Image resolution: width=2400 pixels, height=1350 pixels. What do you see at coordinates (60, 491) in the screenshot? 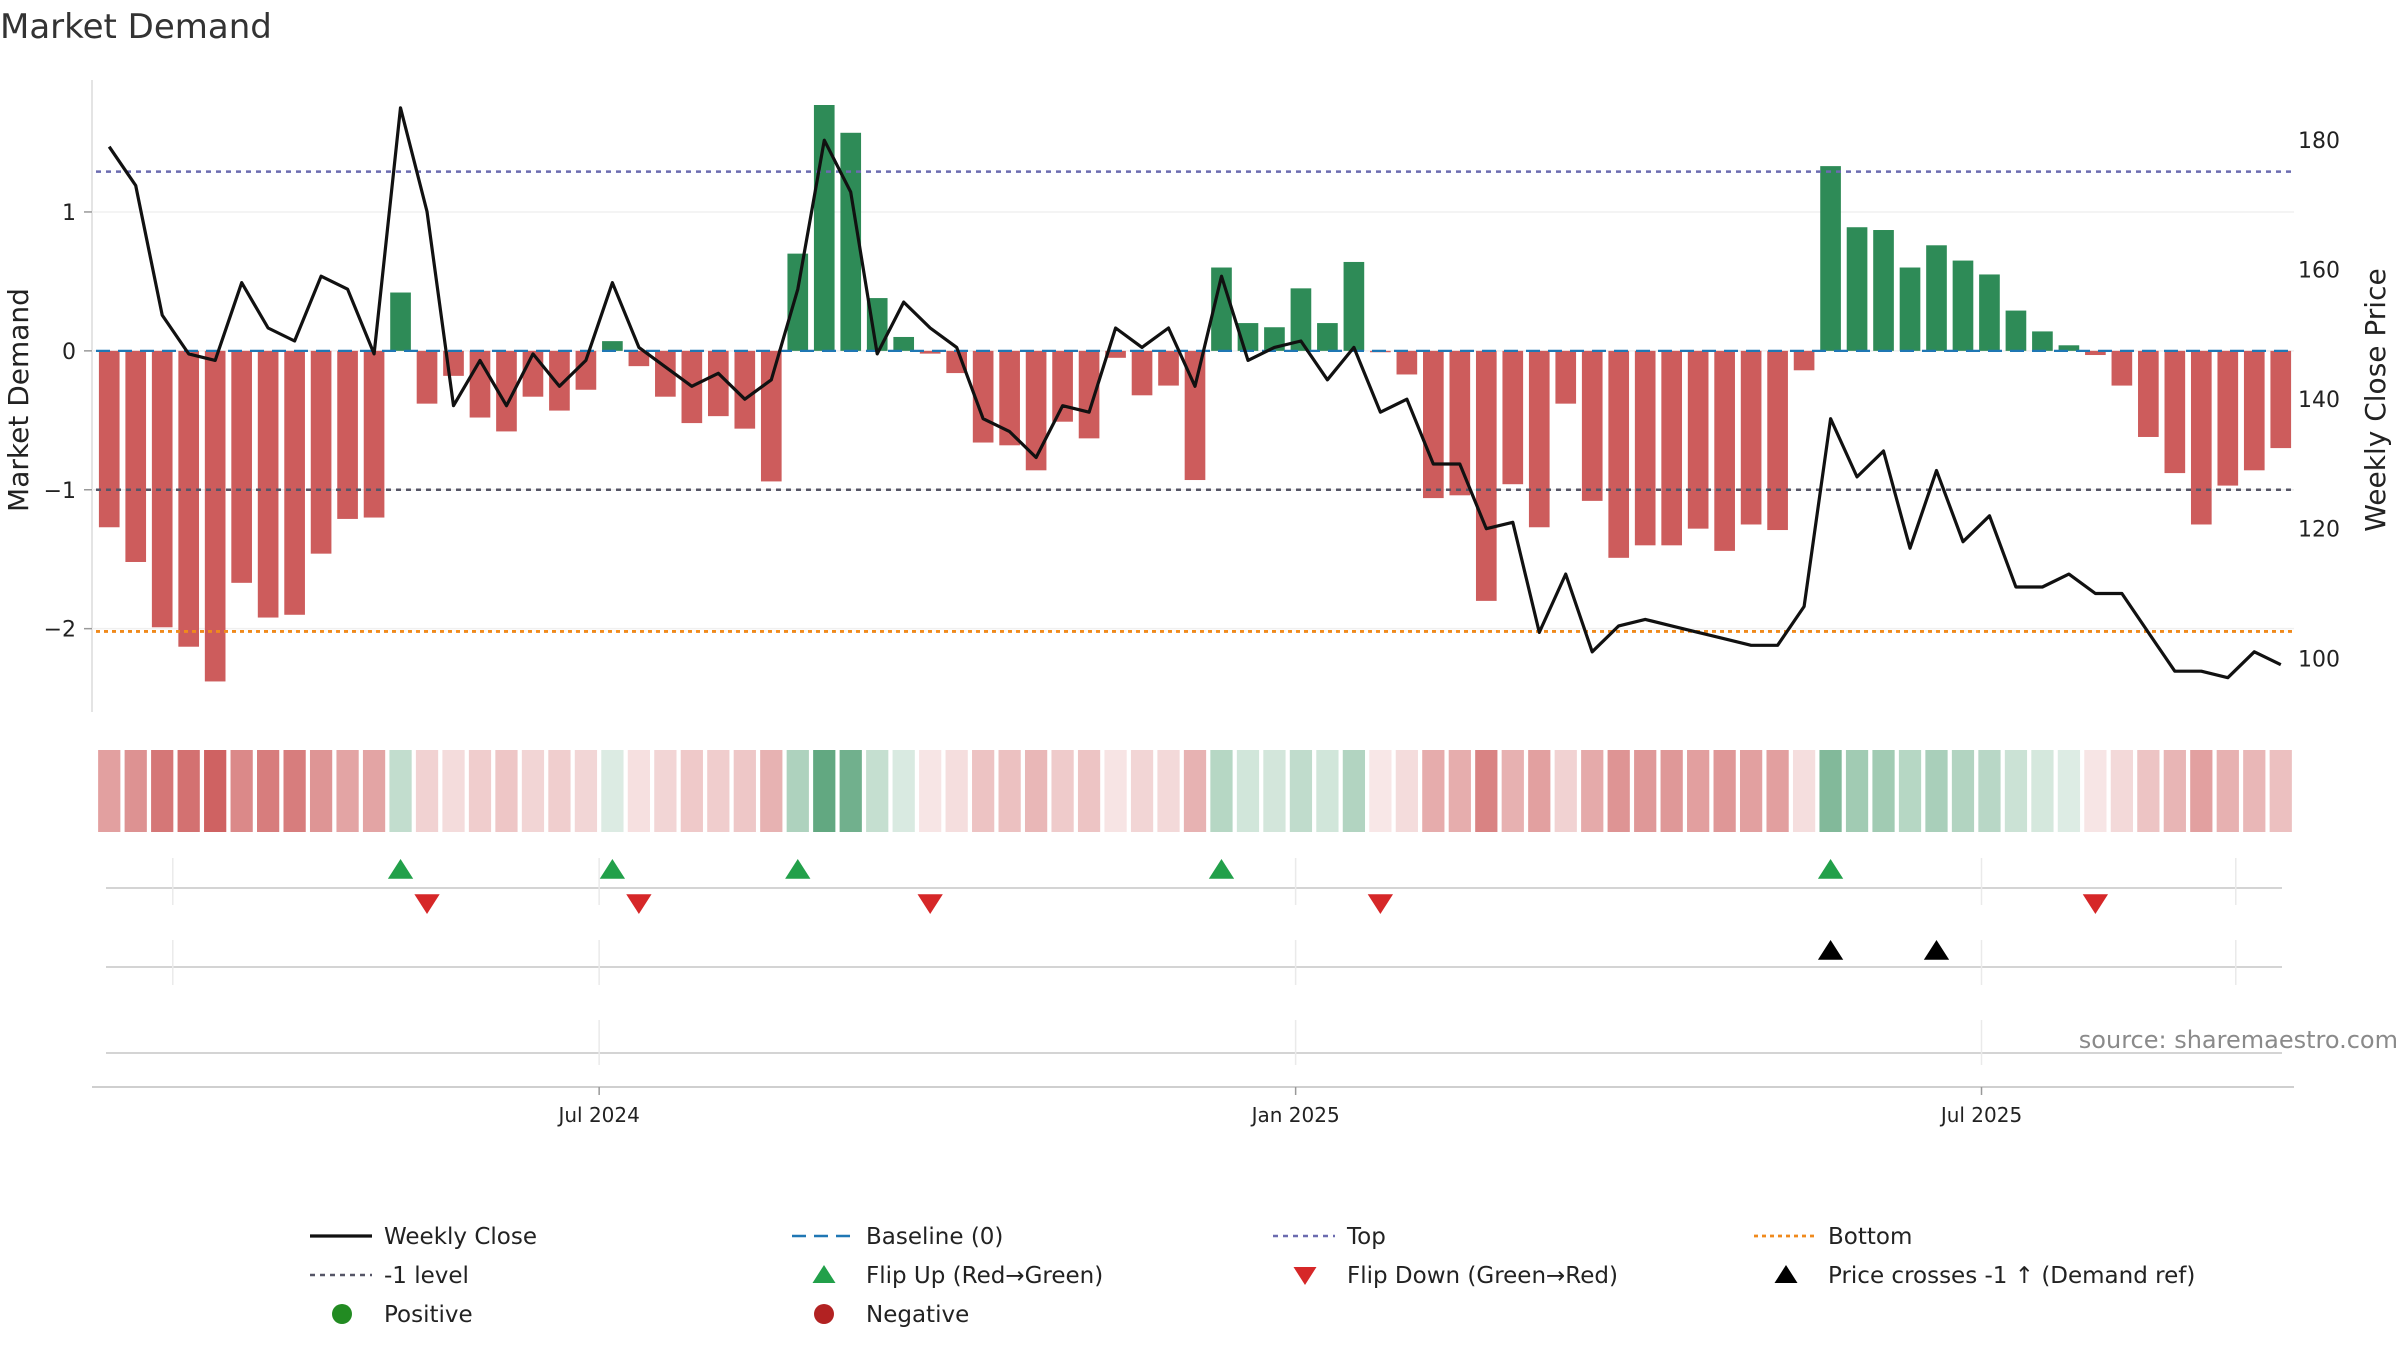
I see `y-tick-label: −1` at bounding box center [60, 491].